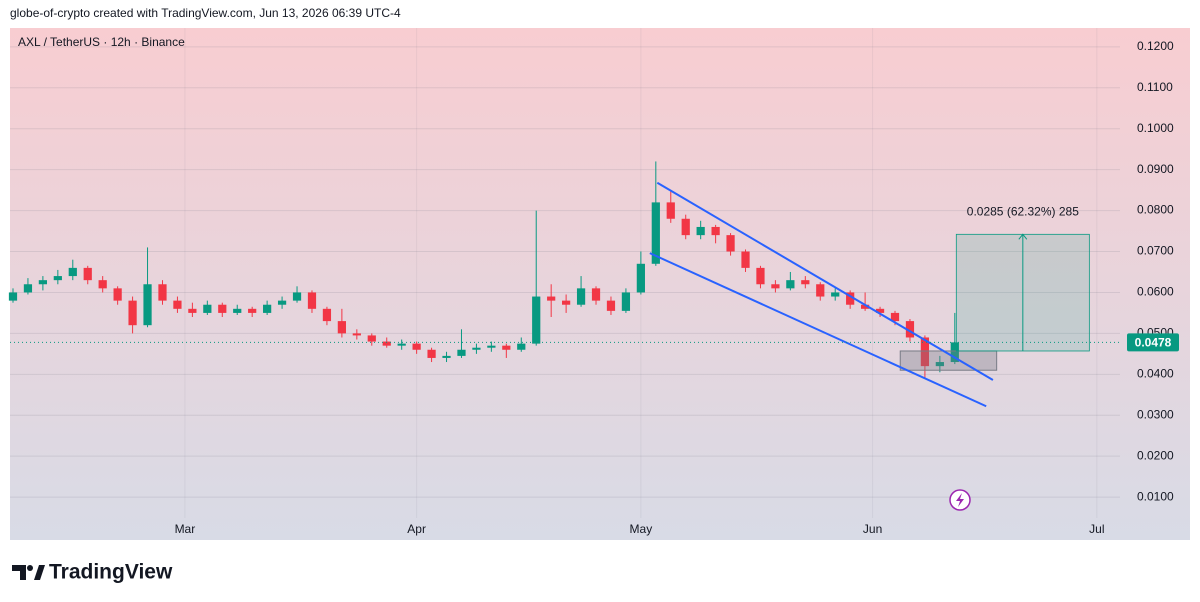 The width and height of the screenshot is (1200, 602). What do you see at coordinates (1155, 169) in the screenshot?
I see `y-tick-label: 0.0900` at bounding box center [1155, 169].